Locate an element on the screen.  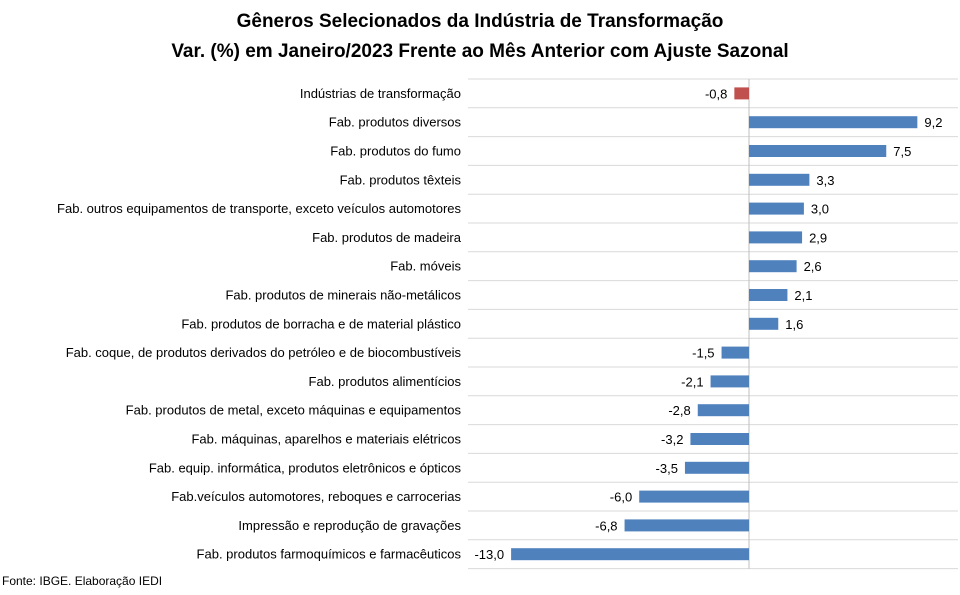
category-label: Fab. produtos têxteis is located at coordinates (401, 179).